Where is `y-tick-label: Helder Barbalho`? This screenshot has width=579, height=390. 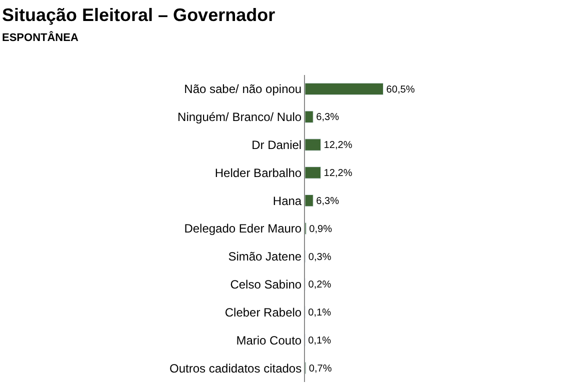
y-tick-label: Helder Barbalho is located at coordinates (258, 173).